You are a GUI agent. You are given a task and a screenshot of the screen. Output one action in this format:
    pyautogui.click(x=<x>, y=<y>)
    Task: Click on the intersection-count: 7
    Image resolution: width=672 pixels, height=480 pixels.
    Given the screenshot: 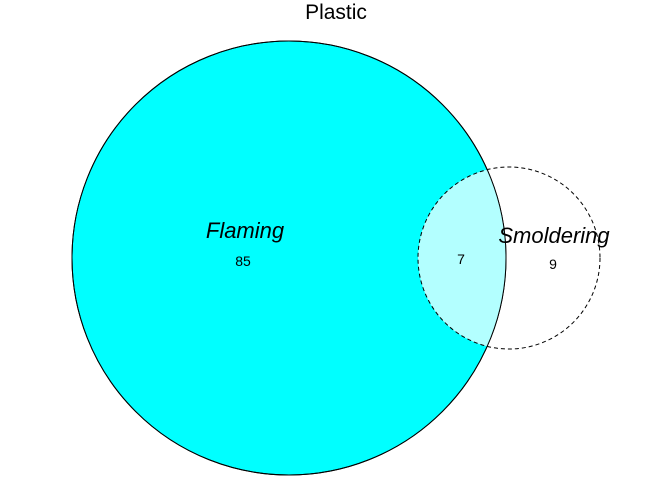 What is the action you would take?
    pyautogui.click(x=461, y=259)
    